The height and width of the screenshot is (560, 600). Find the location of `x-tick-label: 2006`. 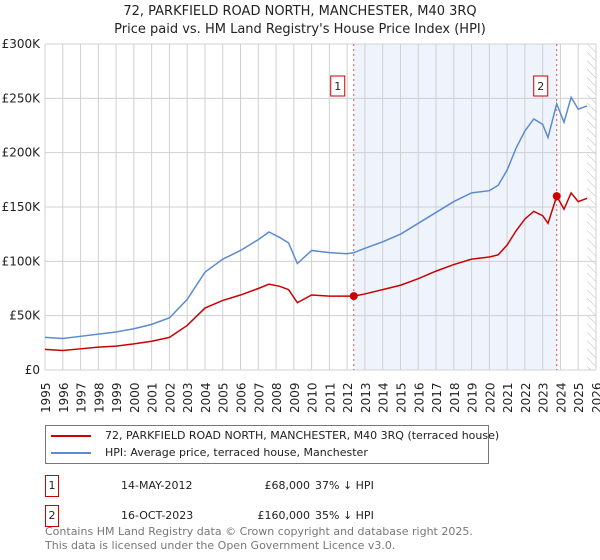

x-tick-label: 2006 is located at coordinates (242, 397).